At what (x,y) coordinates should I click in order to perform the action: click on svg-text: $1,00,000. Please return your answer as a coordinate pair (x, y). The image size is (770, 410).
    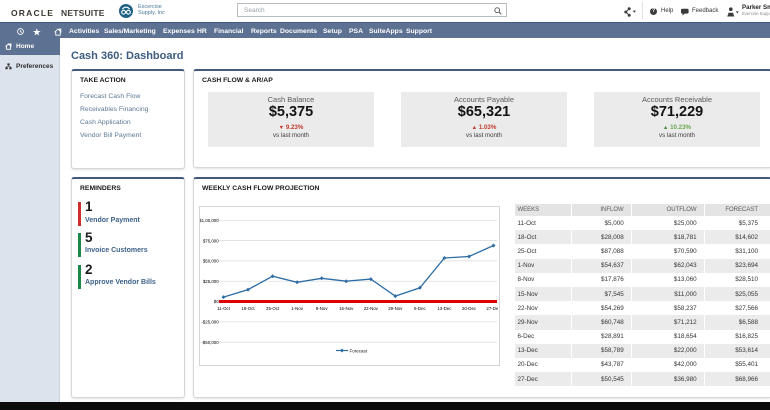
    Looking at the image, I should click on (209, 220).